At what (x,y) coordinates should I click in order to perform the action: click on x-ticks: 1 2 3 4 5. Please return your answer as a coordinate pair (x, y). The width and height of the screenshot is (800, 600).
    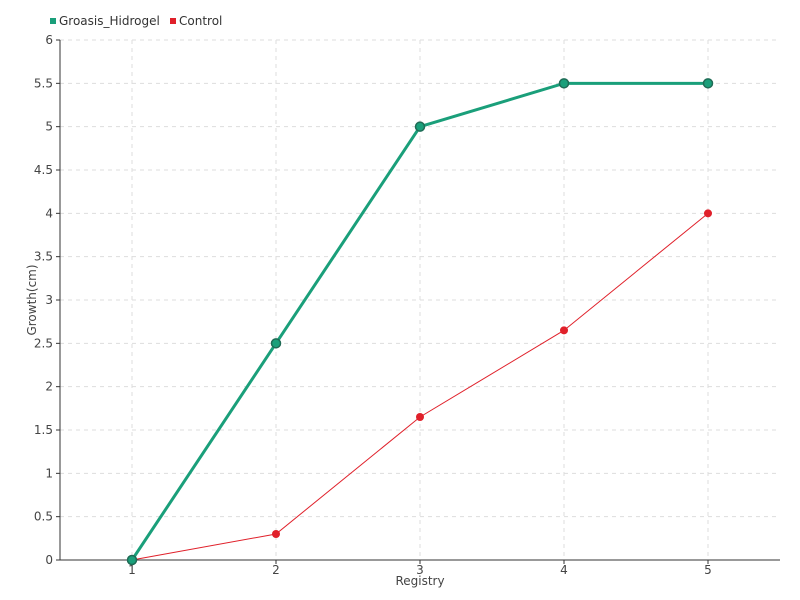
    Looking at the image, I should click on (420, 568).